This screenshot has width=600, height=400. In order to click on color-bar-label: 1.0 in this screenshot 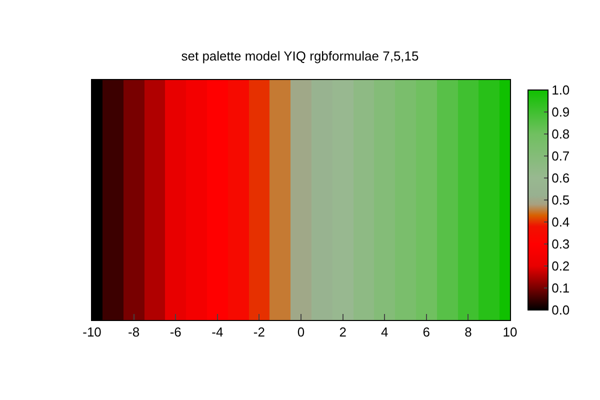, I will do `click(561, 90)`.